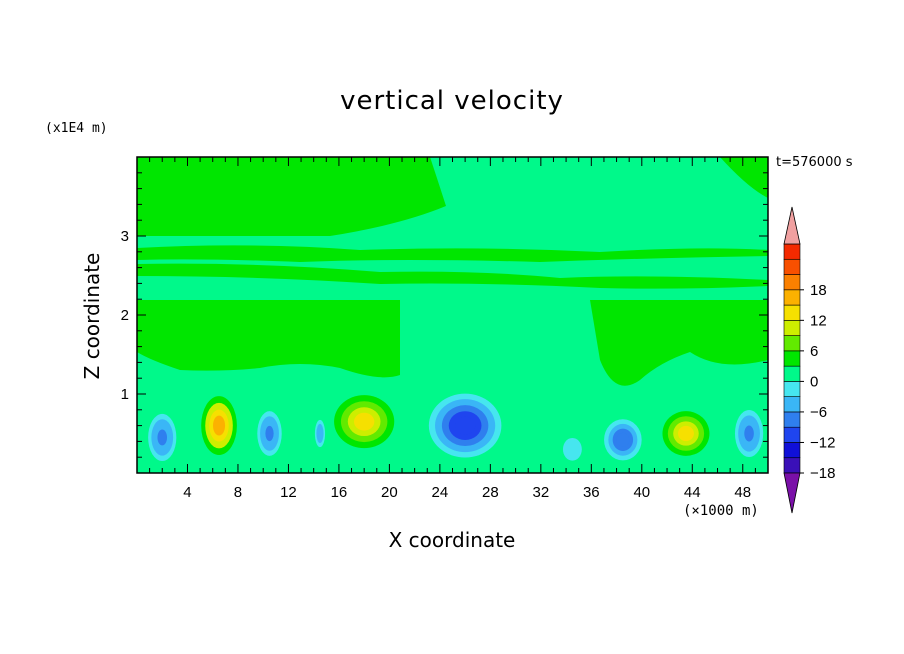 The height and width of the screenshot is (654, 904). Describe the element at coordinates (822, 473) in the screenshot. I see `colorbar-label: −18` at that location.